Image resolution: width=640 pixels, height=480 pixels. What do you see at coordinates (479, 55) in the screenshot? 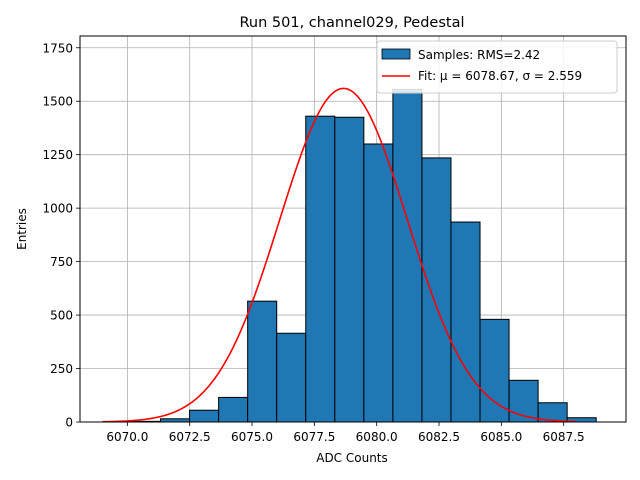
I see `legend-samples-label: Samples: RMS=2.42` at bounding box center [479, 55].